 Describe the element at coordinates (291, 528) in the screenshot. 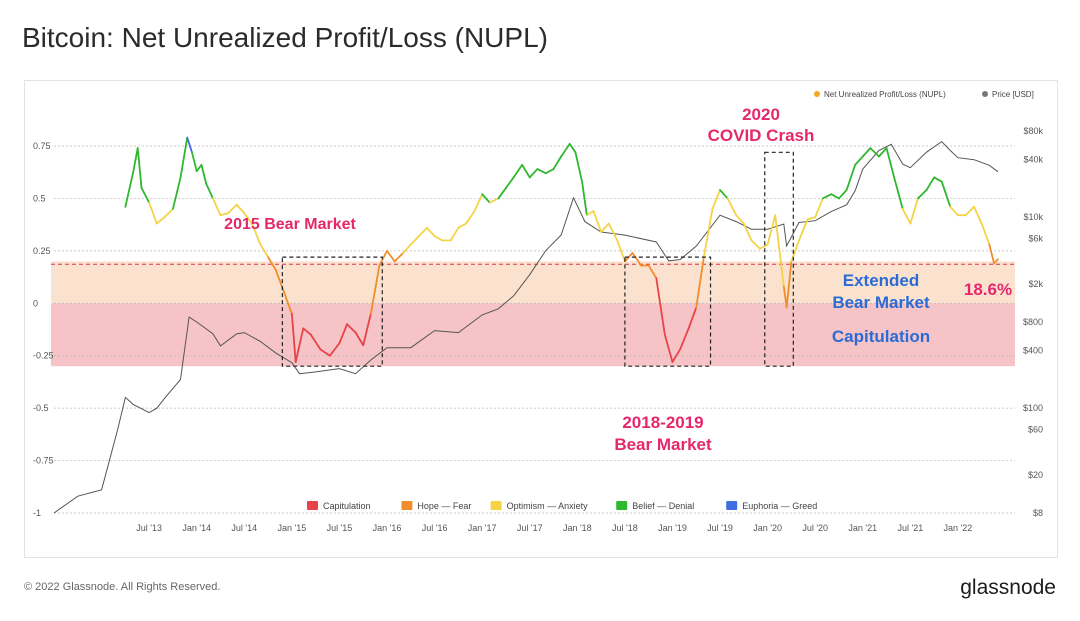

I see `x-tick-label: Jan '15` at that location.